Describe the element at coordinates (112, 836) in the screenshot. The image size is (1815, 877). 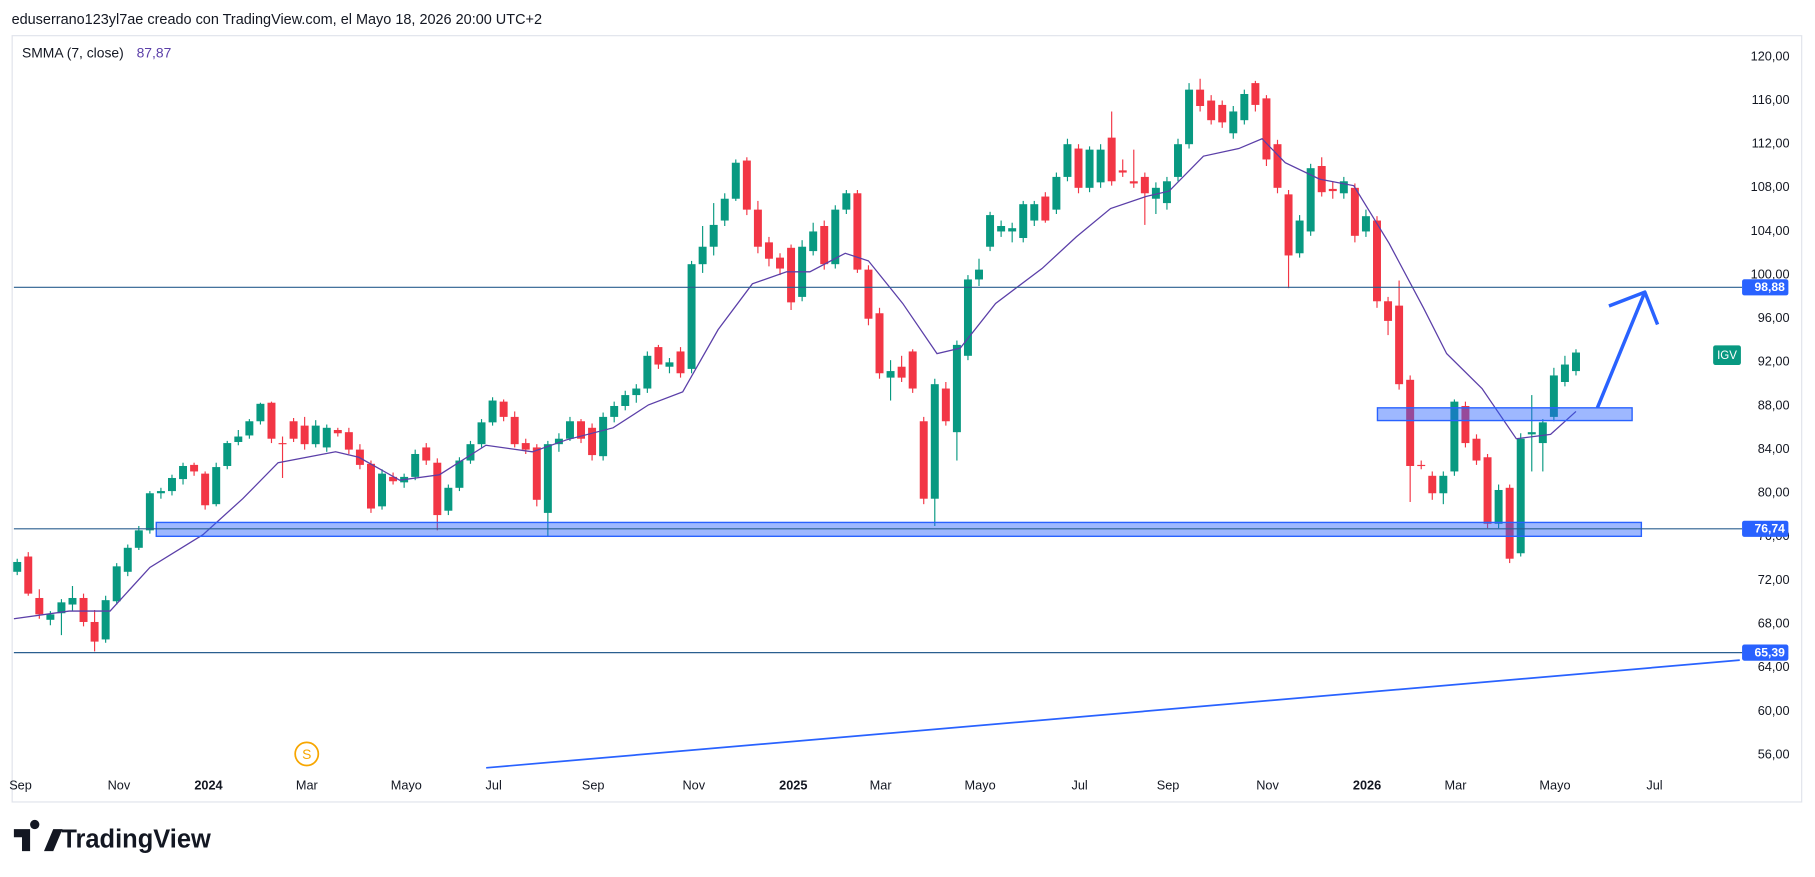
I see `brand: TradingView` at that location.